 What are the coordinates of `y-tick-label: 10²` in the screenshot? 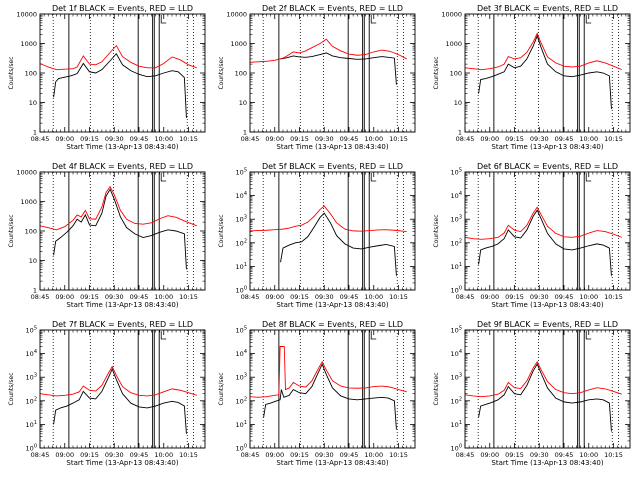 It's located at (456, 400).